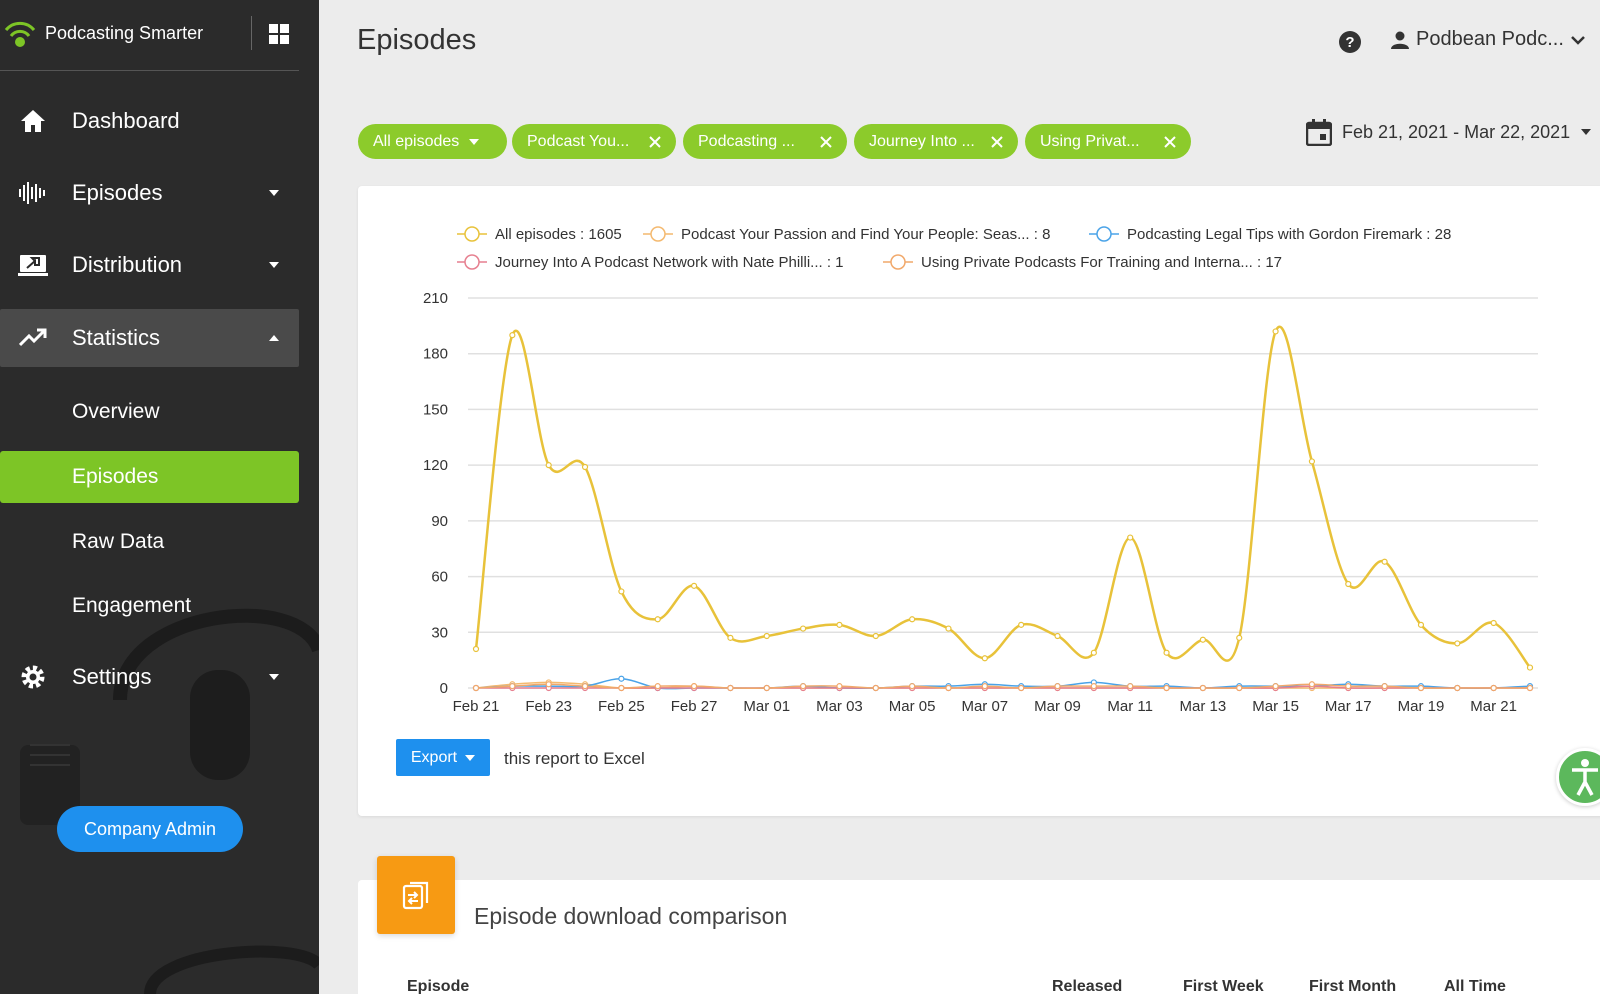  I want to click on column-header-released: Released, so click(1087, 986).